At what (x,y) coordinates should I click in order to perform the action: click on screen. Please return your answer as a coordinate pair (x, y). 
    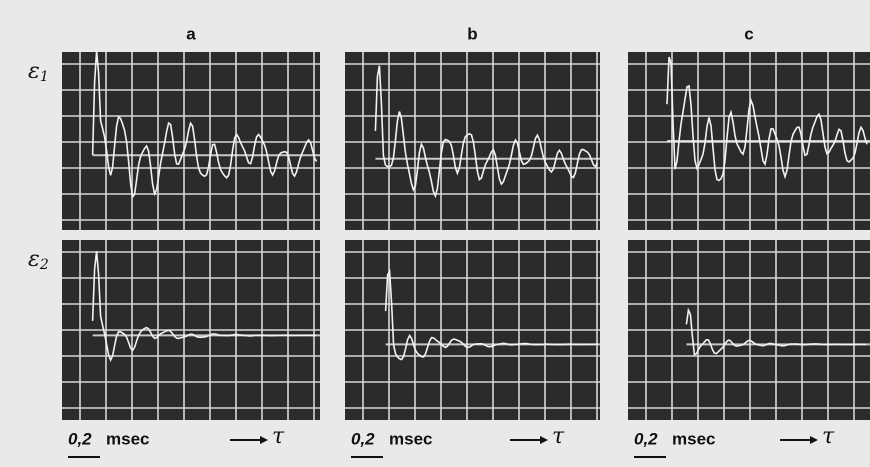
    Looking at the image, I should click on (191, 141).